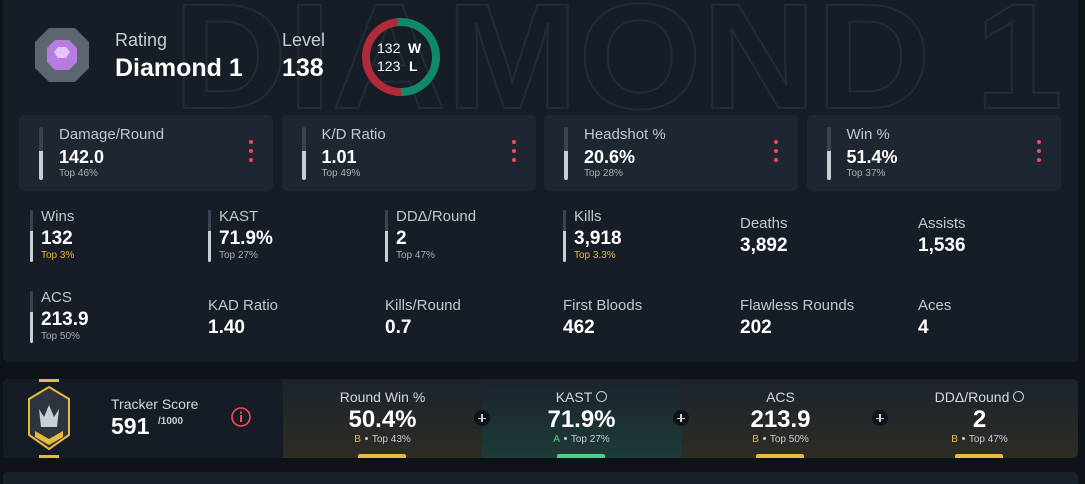 This screenshot has height=484, width=1085. Describe the element at coordinates (764, 223) in the screenshot. I see `stat-label: Deaths` at that location.